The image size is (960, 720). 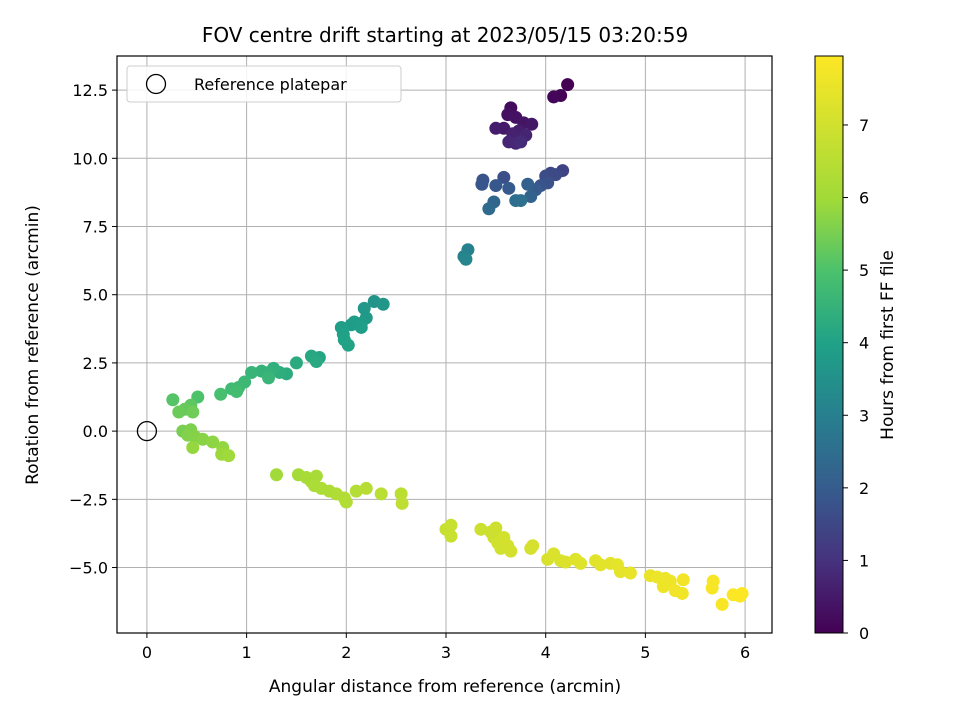 What do you see at coordinates (864, 343) in the screenshot?
I see `colorbar-tick-label: 4` at bounding box center [864, 343].